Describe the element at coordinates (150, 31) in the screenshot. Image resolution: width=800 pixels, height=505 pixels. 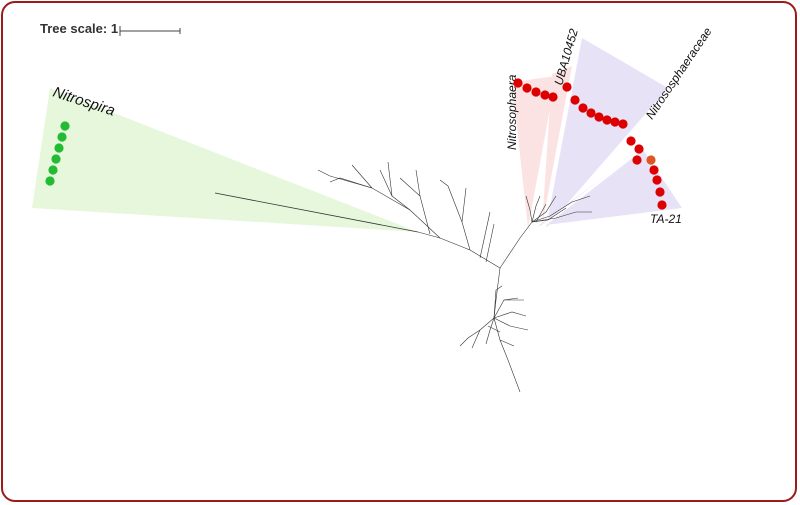
I see `tree-scale-bar` at that location.